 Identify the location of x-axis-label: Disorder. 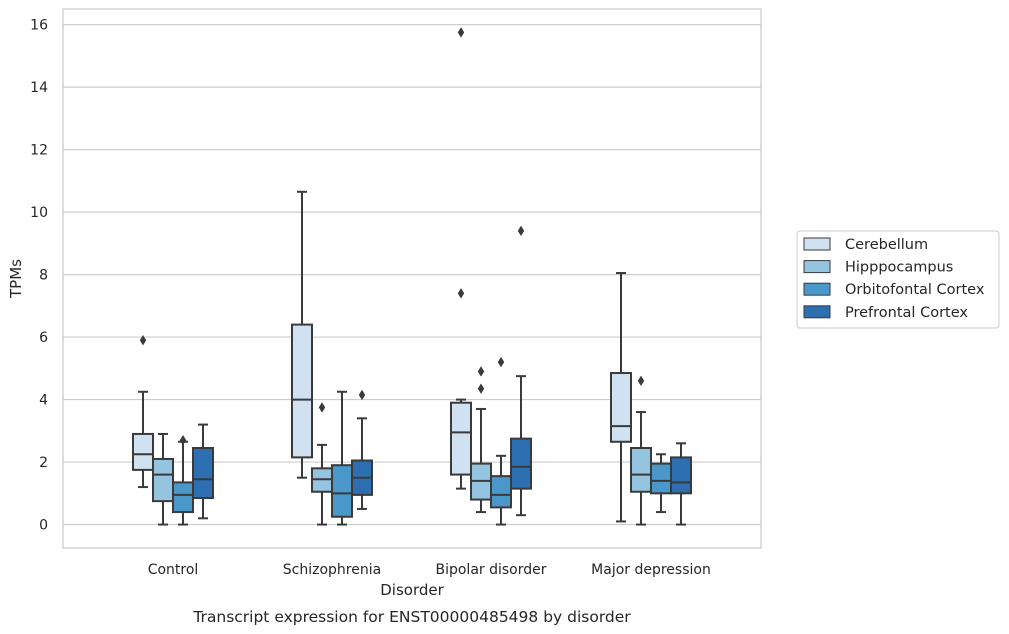
(412, 590).